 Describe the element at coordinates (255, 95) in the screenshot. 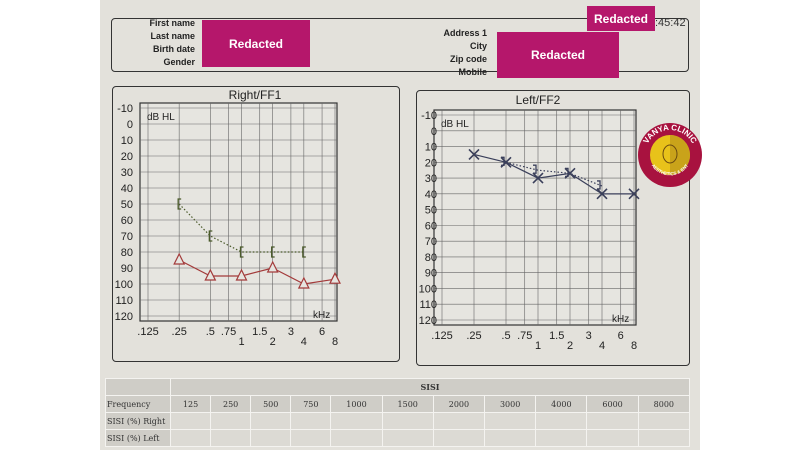

I see `chart-title: Right/FF1` at that location.